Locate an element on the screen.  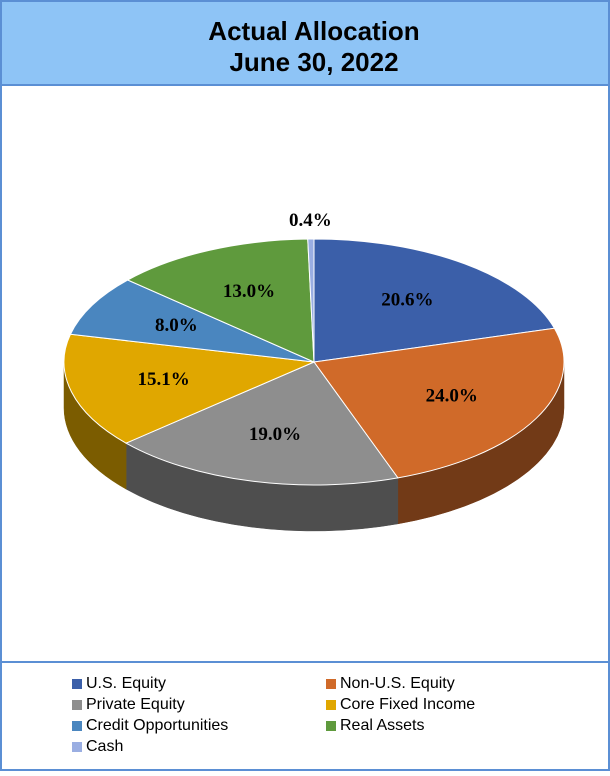
legend-label: Real Assets is located at coordinates (382, 725).